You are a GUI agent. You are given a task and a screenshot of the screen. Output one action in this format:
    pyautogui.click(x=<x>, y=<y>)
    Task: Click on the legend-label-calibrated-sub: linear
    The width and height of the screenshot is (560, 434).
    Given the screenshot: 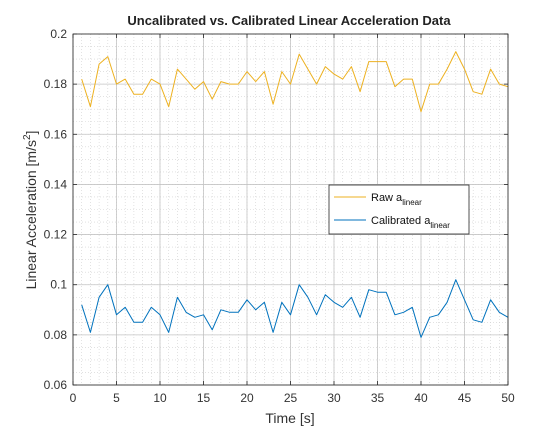 What is the action you would take?
    pyautogui.click(x=440, y=225)
    